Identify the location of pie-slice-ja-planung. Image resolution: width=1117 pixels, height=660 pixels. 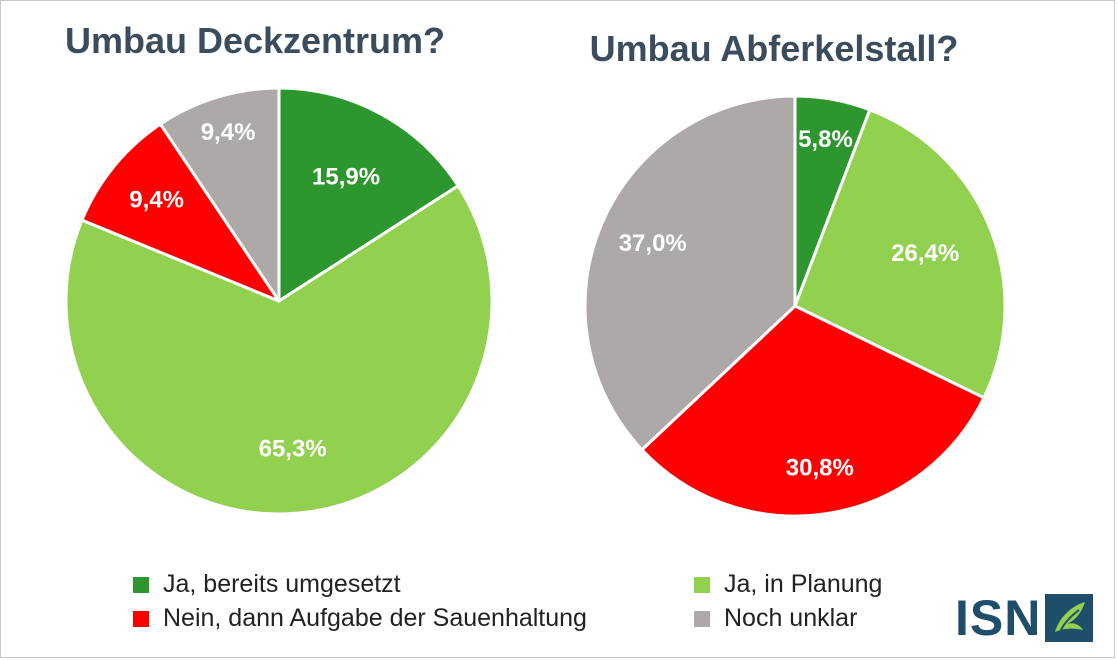
(900, 254).